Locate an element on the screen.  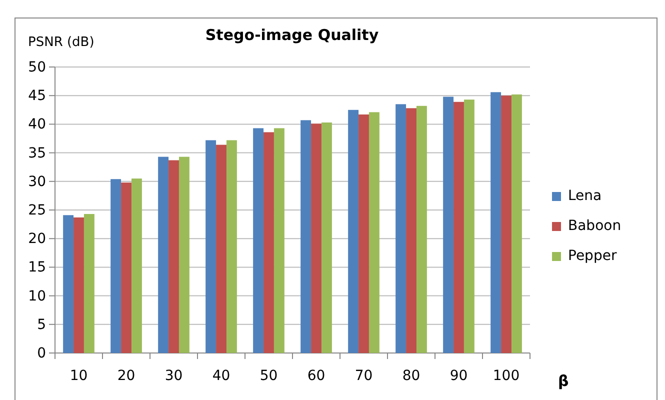
y-tick-label: 25 is located at coordinates (37, 210).